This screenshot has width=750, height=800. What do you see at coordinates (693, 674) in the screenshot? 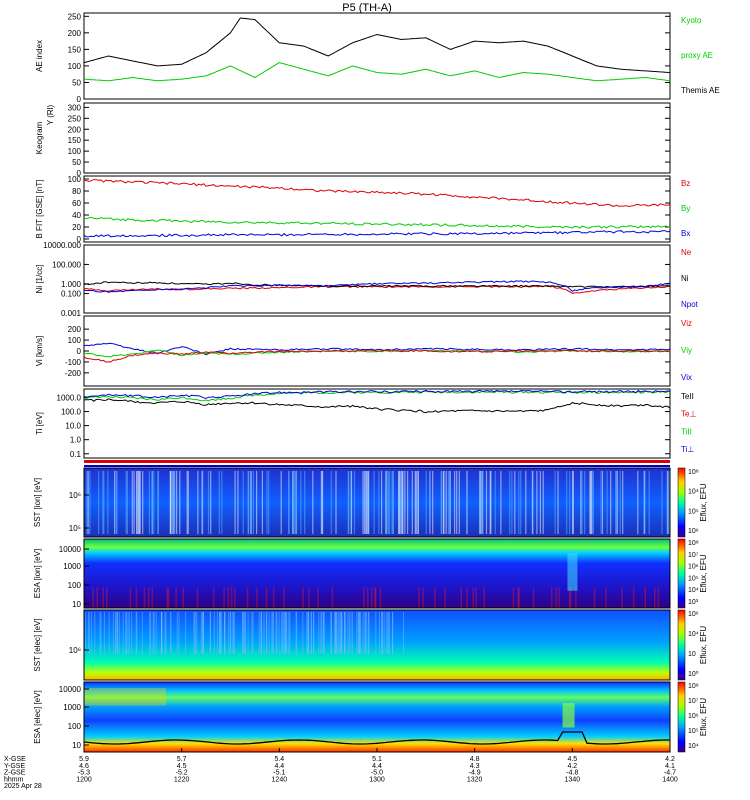
I see `sst_e-colorbar-tick: 10⁰` at bounding box center [693, 674].